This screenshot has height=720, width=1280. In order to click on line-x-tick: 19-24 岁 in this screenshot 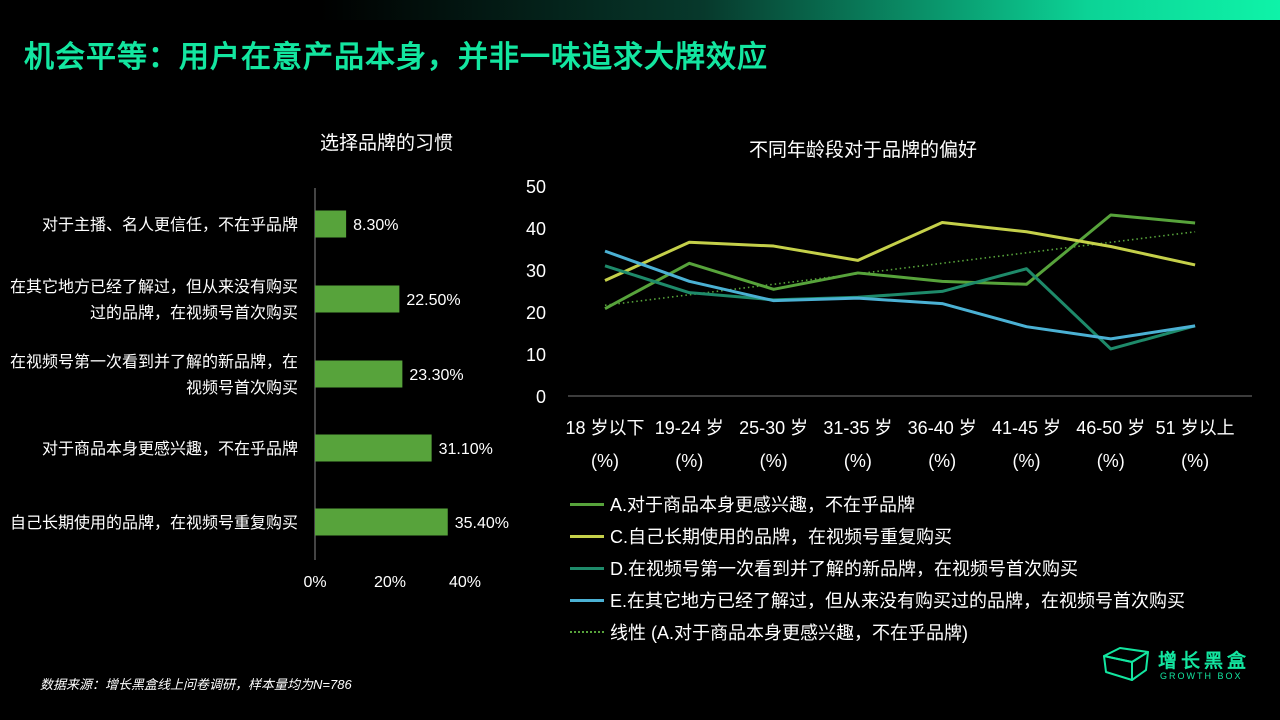, I will do `click(689, 428)`.